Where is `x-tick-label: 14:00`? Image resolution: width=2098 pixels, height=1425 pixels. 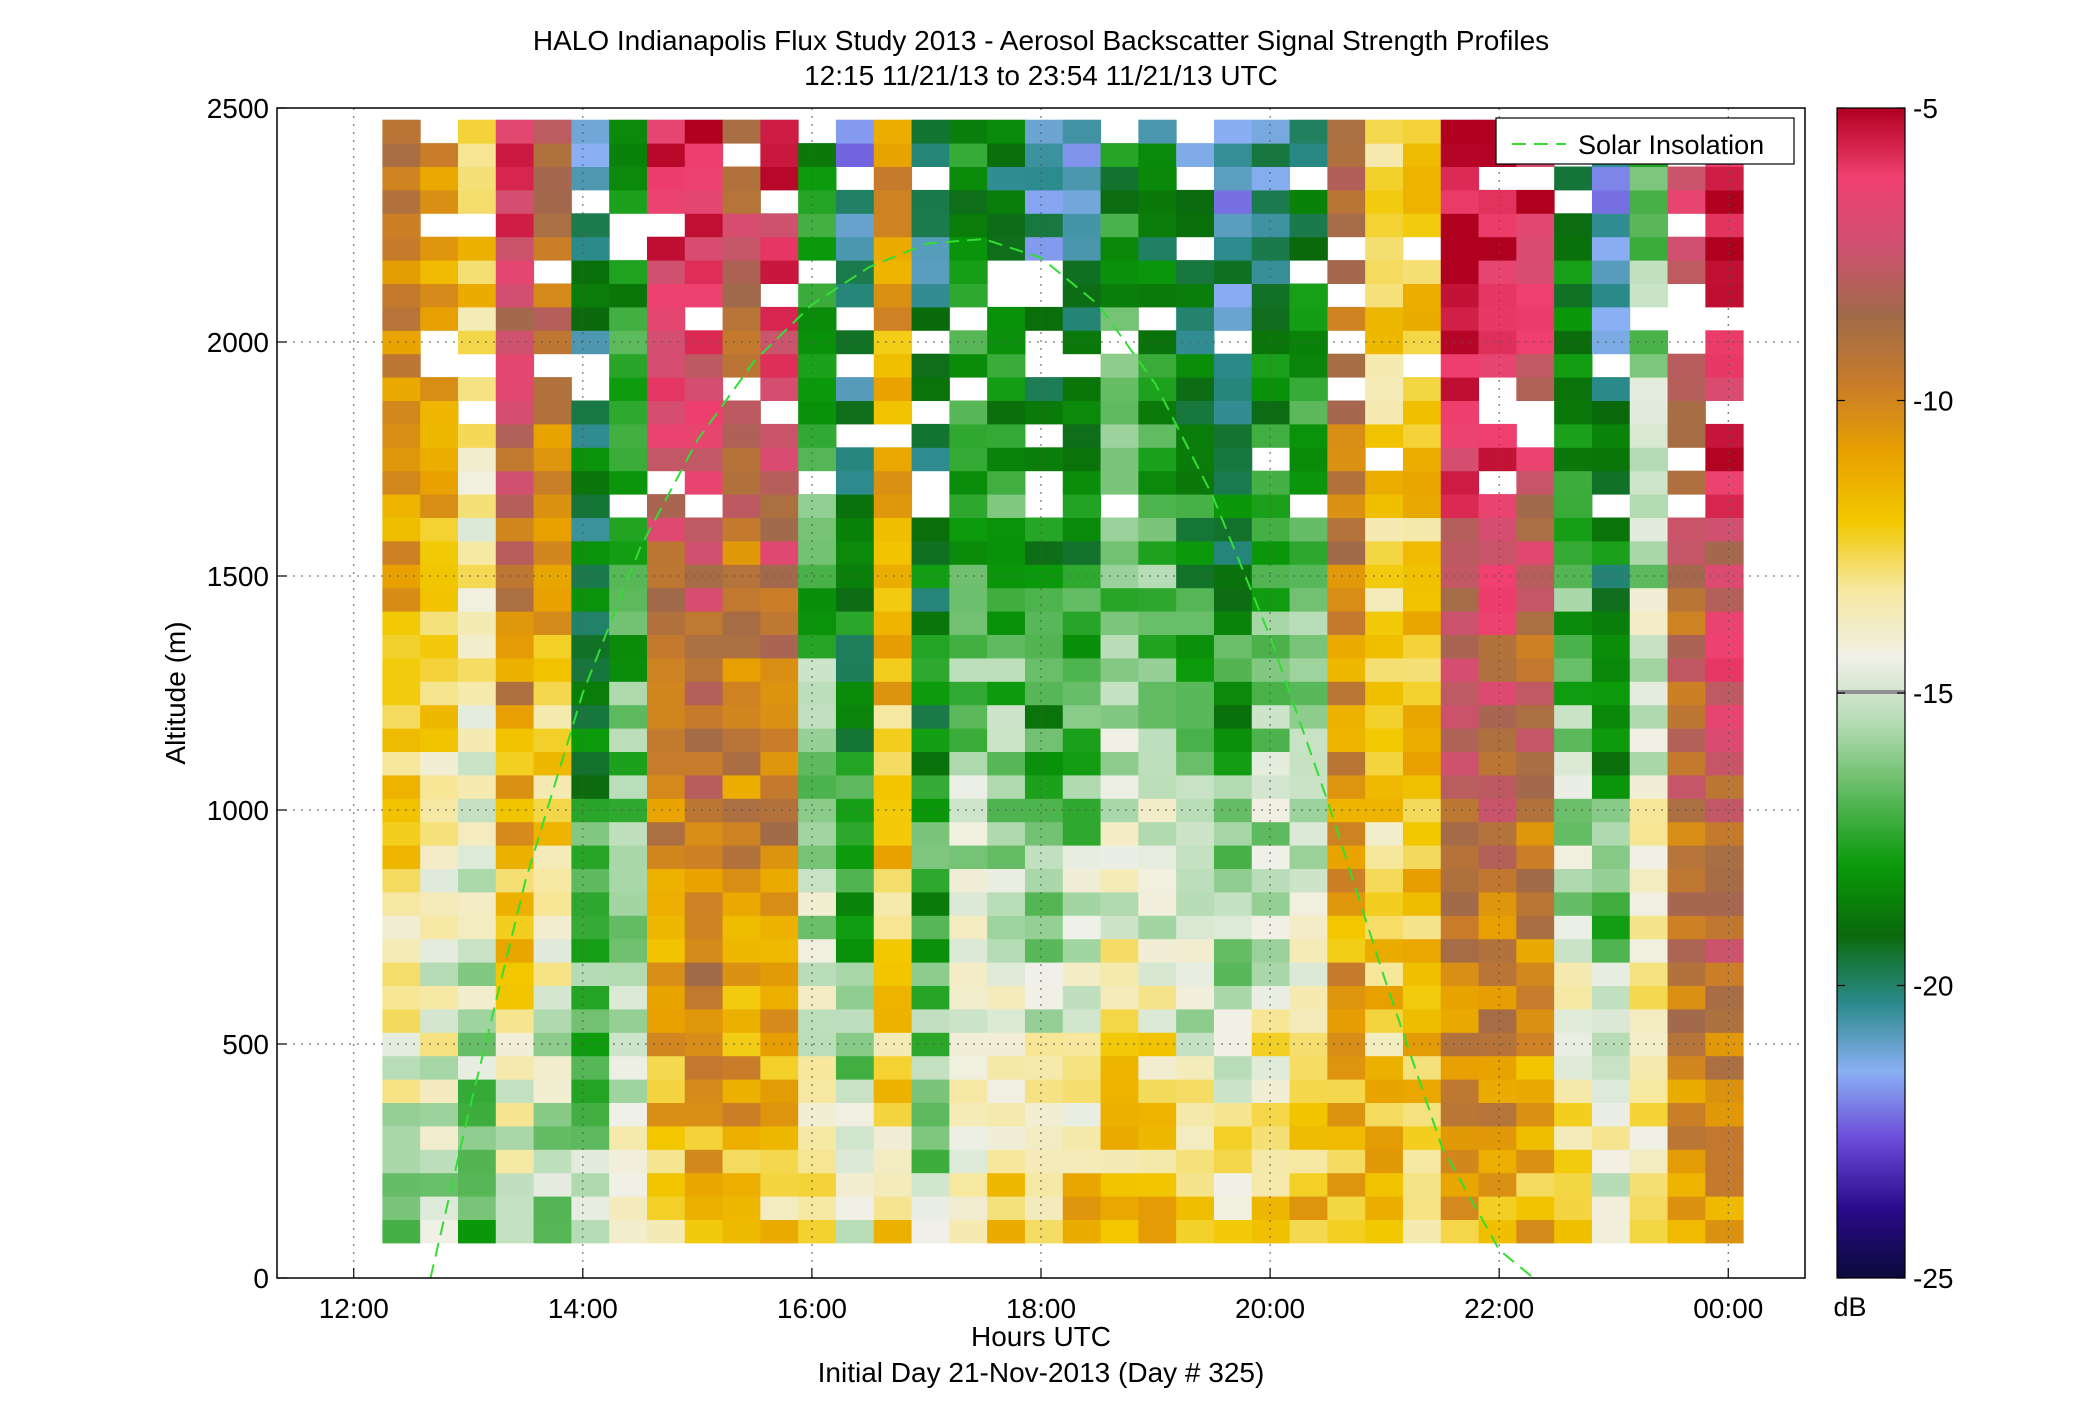
x-tick-label: 14:00 is located at coordinates (583, 1308).